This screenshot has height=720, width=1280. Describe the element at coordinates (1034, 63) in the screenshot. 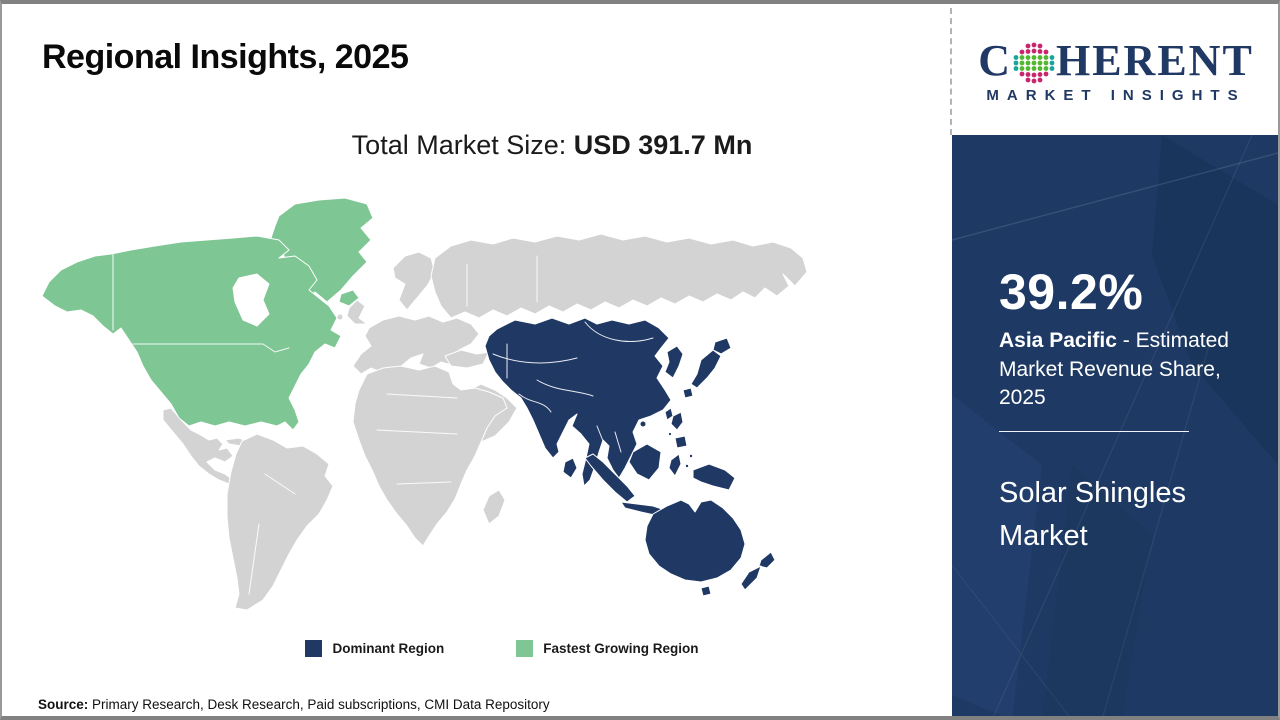

I see `globe-dots-icon` at that location.